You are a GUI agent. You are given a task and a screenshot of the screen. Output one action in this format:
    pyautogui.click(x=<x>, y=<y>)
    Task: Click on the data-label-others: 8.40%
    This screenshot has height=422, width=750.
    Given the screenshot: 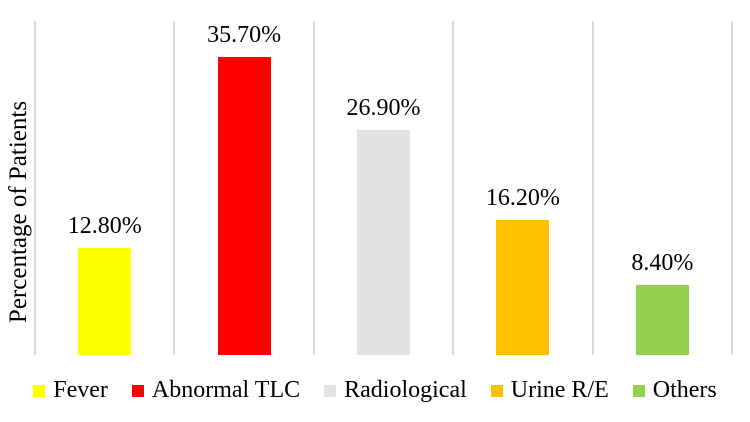 What is the action you would take?
    pyautogui.click(x=662, y=263)
    